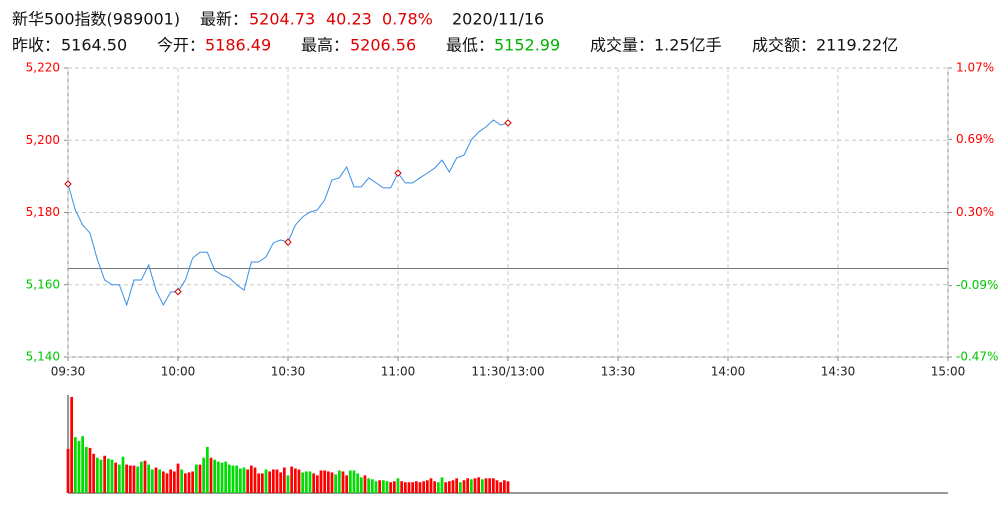 The width and height of the screenshot is (1008, 516). Describe the element at coordinates (96, 19) in the screenshot. I see `index-name: 新华500指数(989001)` at that location.